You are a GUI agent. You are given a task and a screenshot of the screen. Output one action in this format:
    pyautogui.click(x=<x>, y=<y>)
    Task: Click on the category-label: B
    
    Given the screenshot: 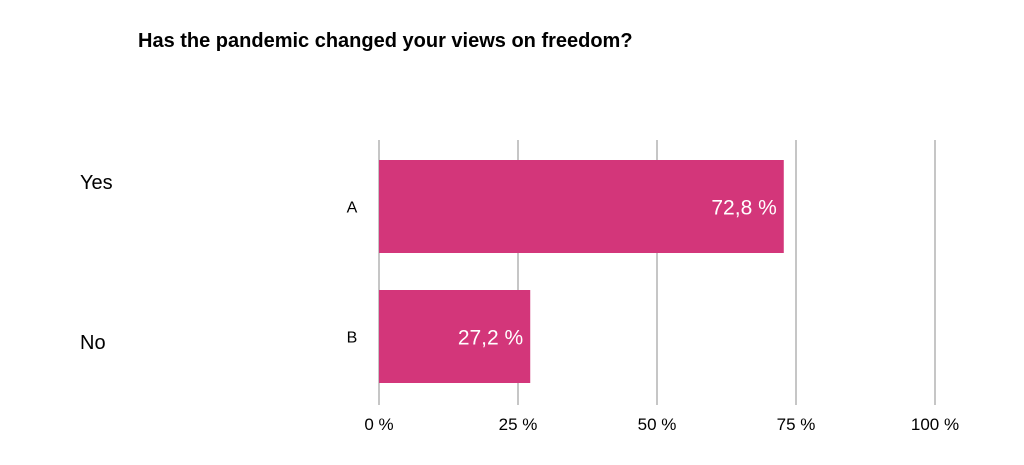 What is the action you would take?
    pyautogui.click(x=352, y=338)
    